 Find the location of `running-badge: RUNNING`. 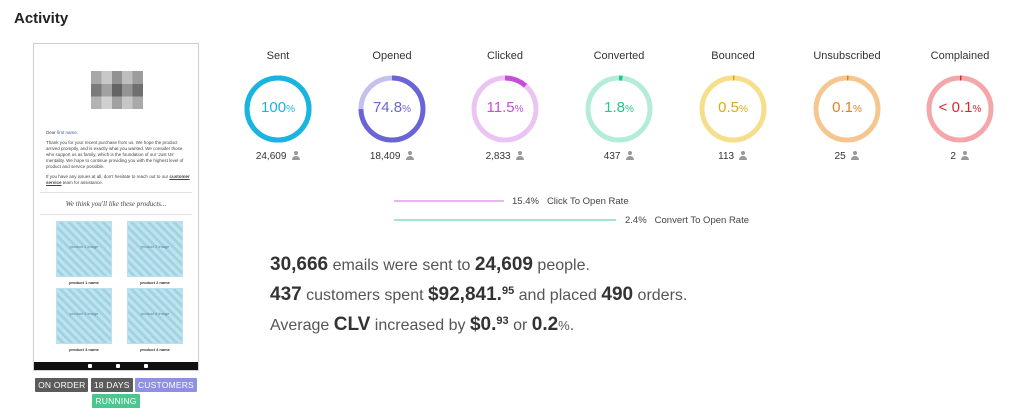

running-badge: RUNNING is located at coordinates (116, 401).